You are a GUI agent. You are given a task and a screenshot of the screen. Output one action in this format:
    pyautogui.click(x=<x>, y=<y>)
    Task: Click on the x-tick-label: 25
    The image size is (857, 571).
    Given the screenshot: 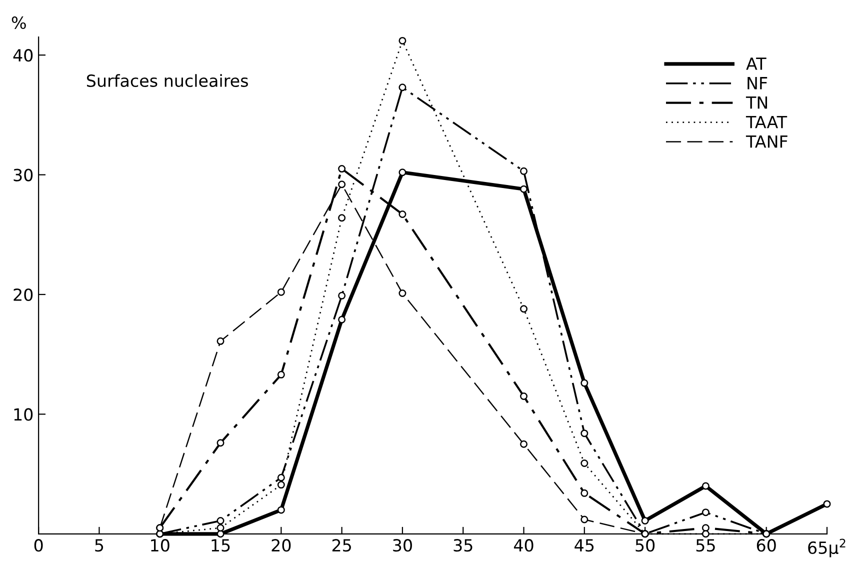 What is the action you would take?
    pyautogui.click(x=341, y=545)
    